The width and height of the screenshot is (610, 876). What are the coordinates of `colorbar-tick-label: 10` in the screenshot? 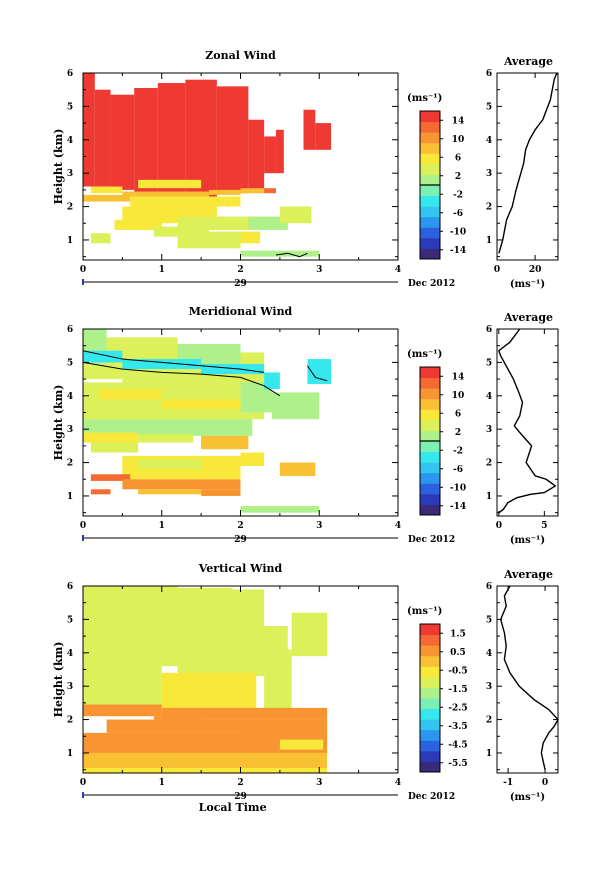 It's located at (458, 396).